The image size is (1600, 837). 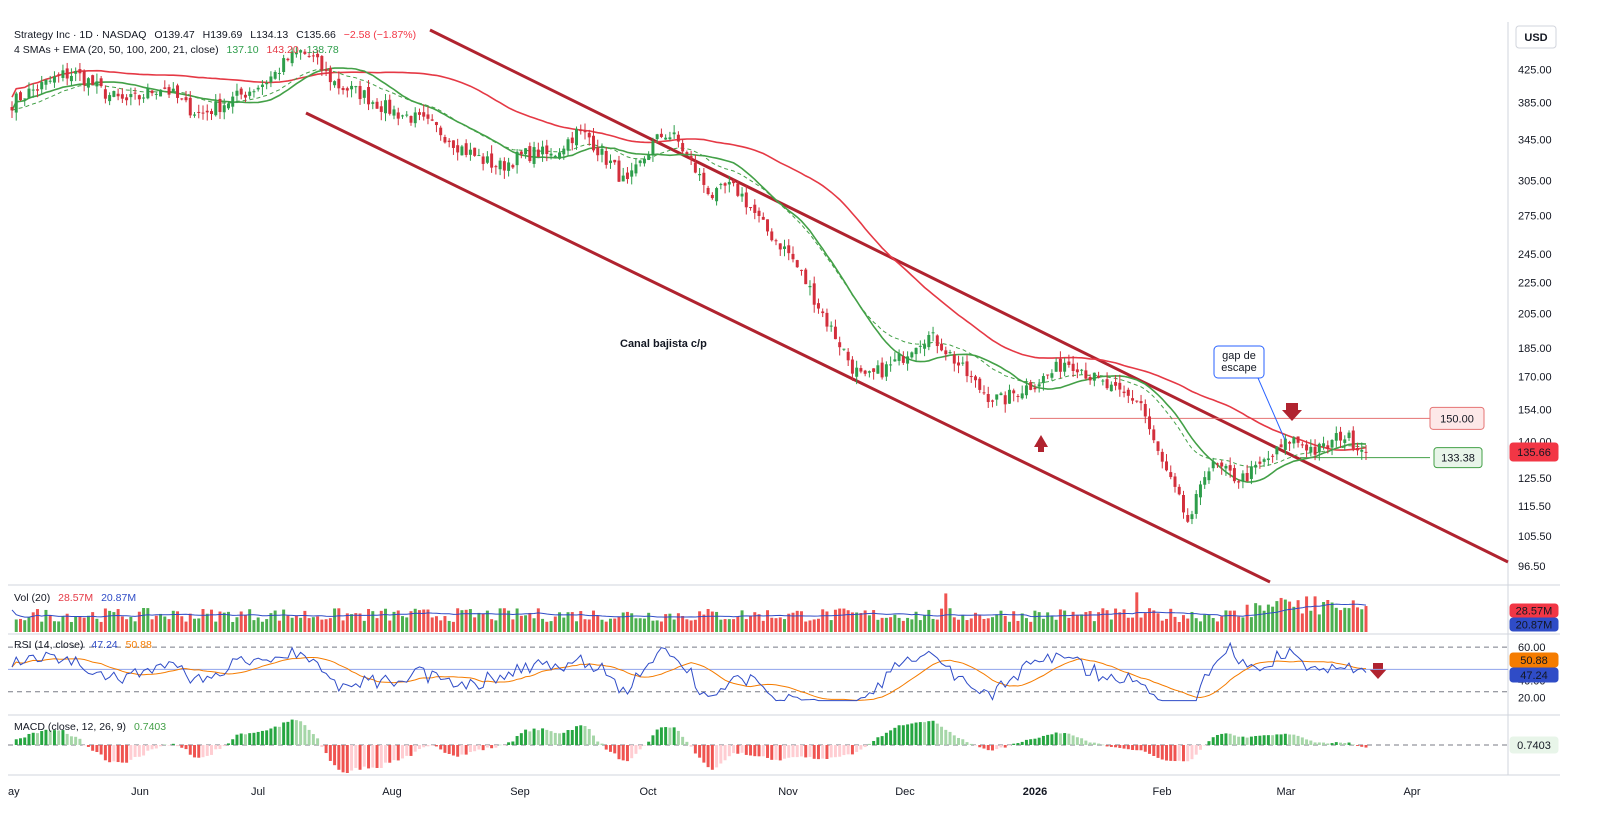 I want to click on symbol-label: Strategy Inc · 1D · NASDAQ, so click(x=80, y=35).